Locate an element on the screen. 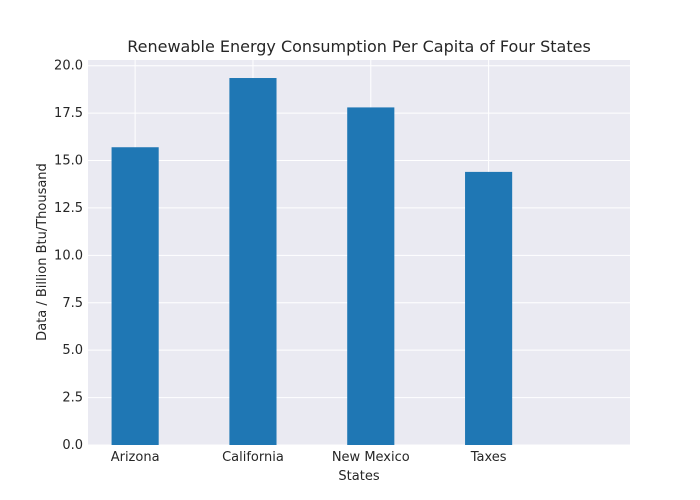 This screenshot has width=700, height=500. y-tick-label: 20.0 is located at coordinates (68, 66).